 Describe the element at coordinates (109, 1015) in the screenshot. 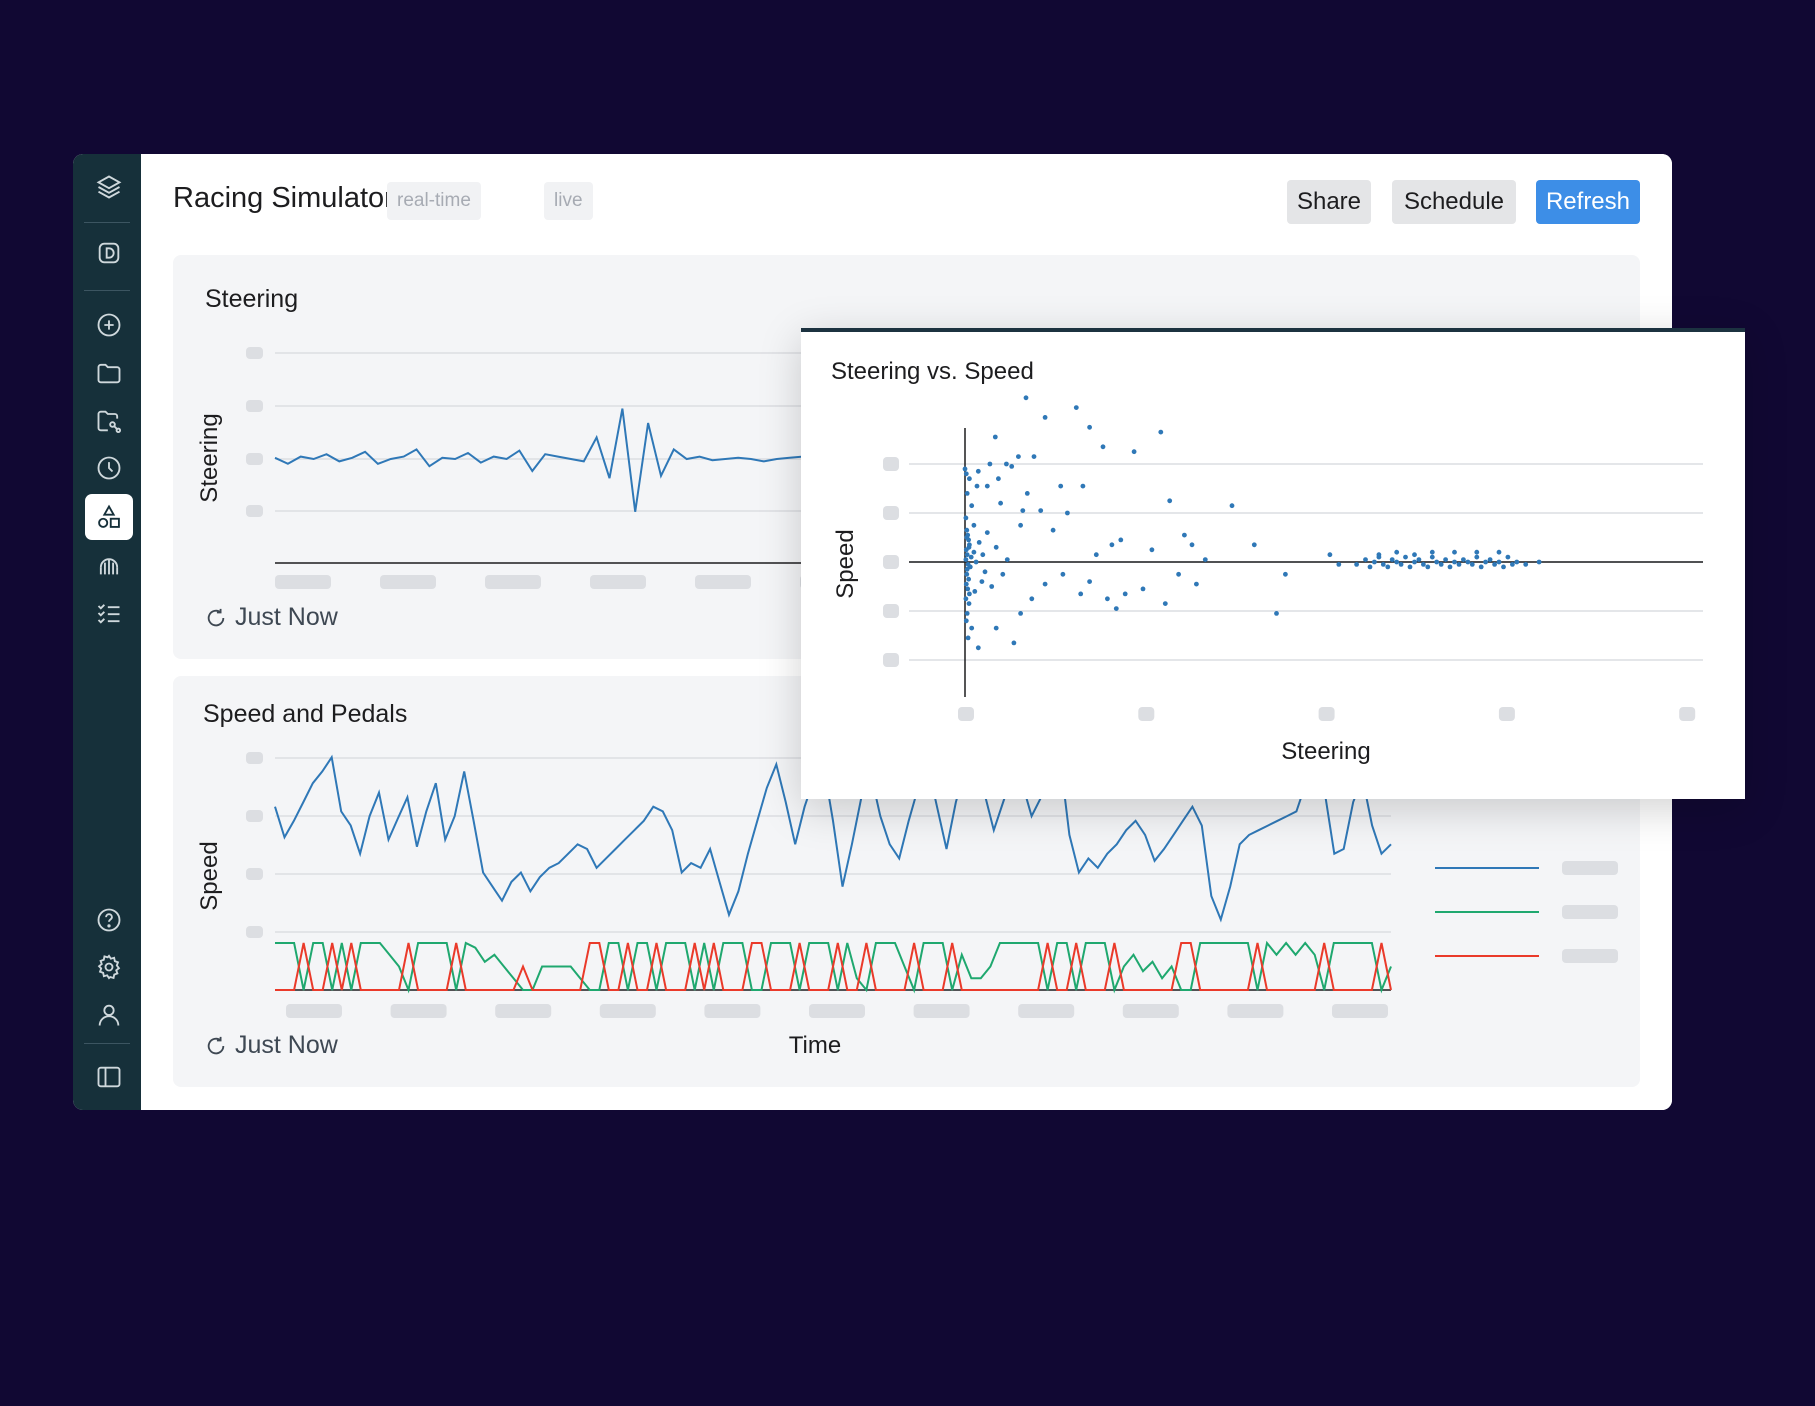

I see `user-icon` at that location.